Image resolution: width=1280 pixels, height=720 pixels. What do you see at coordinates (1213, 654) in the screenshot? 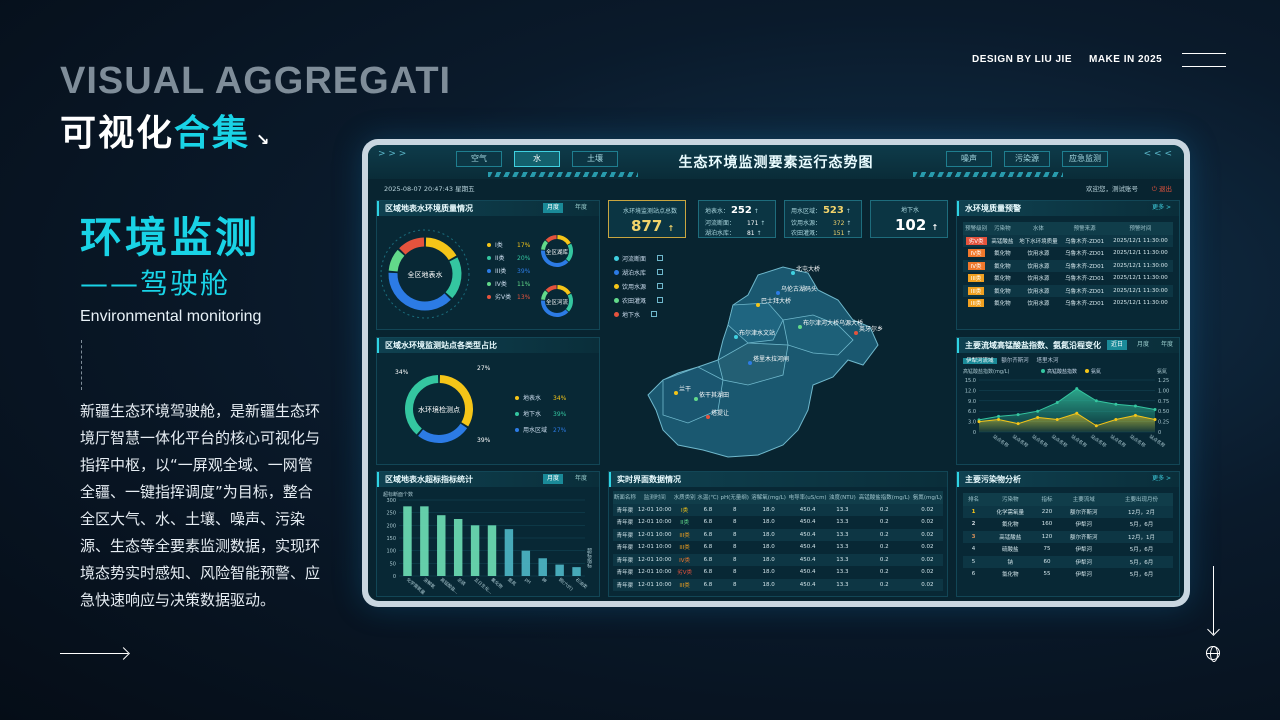
I see `globe-icon` at bounding box center [1213, 654].